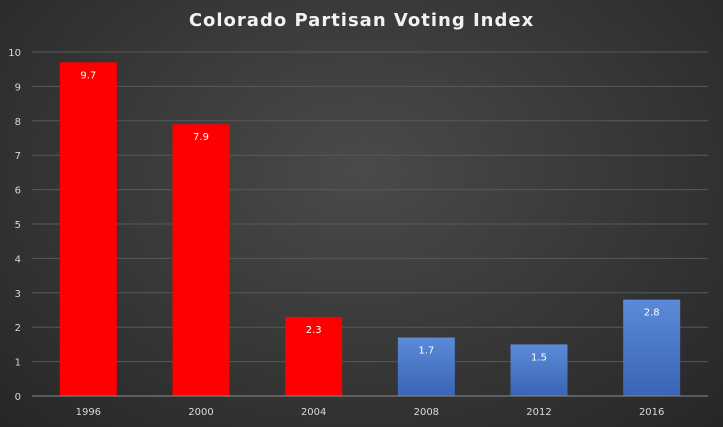 The image size is (723, 427). Describe the element at coordinates (201, 260) in the screenshot. I see `bar-2000` at that location.